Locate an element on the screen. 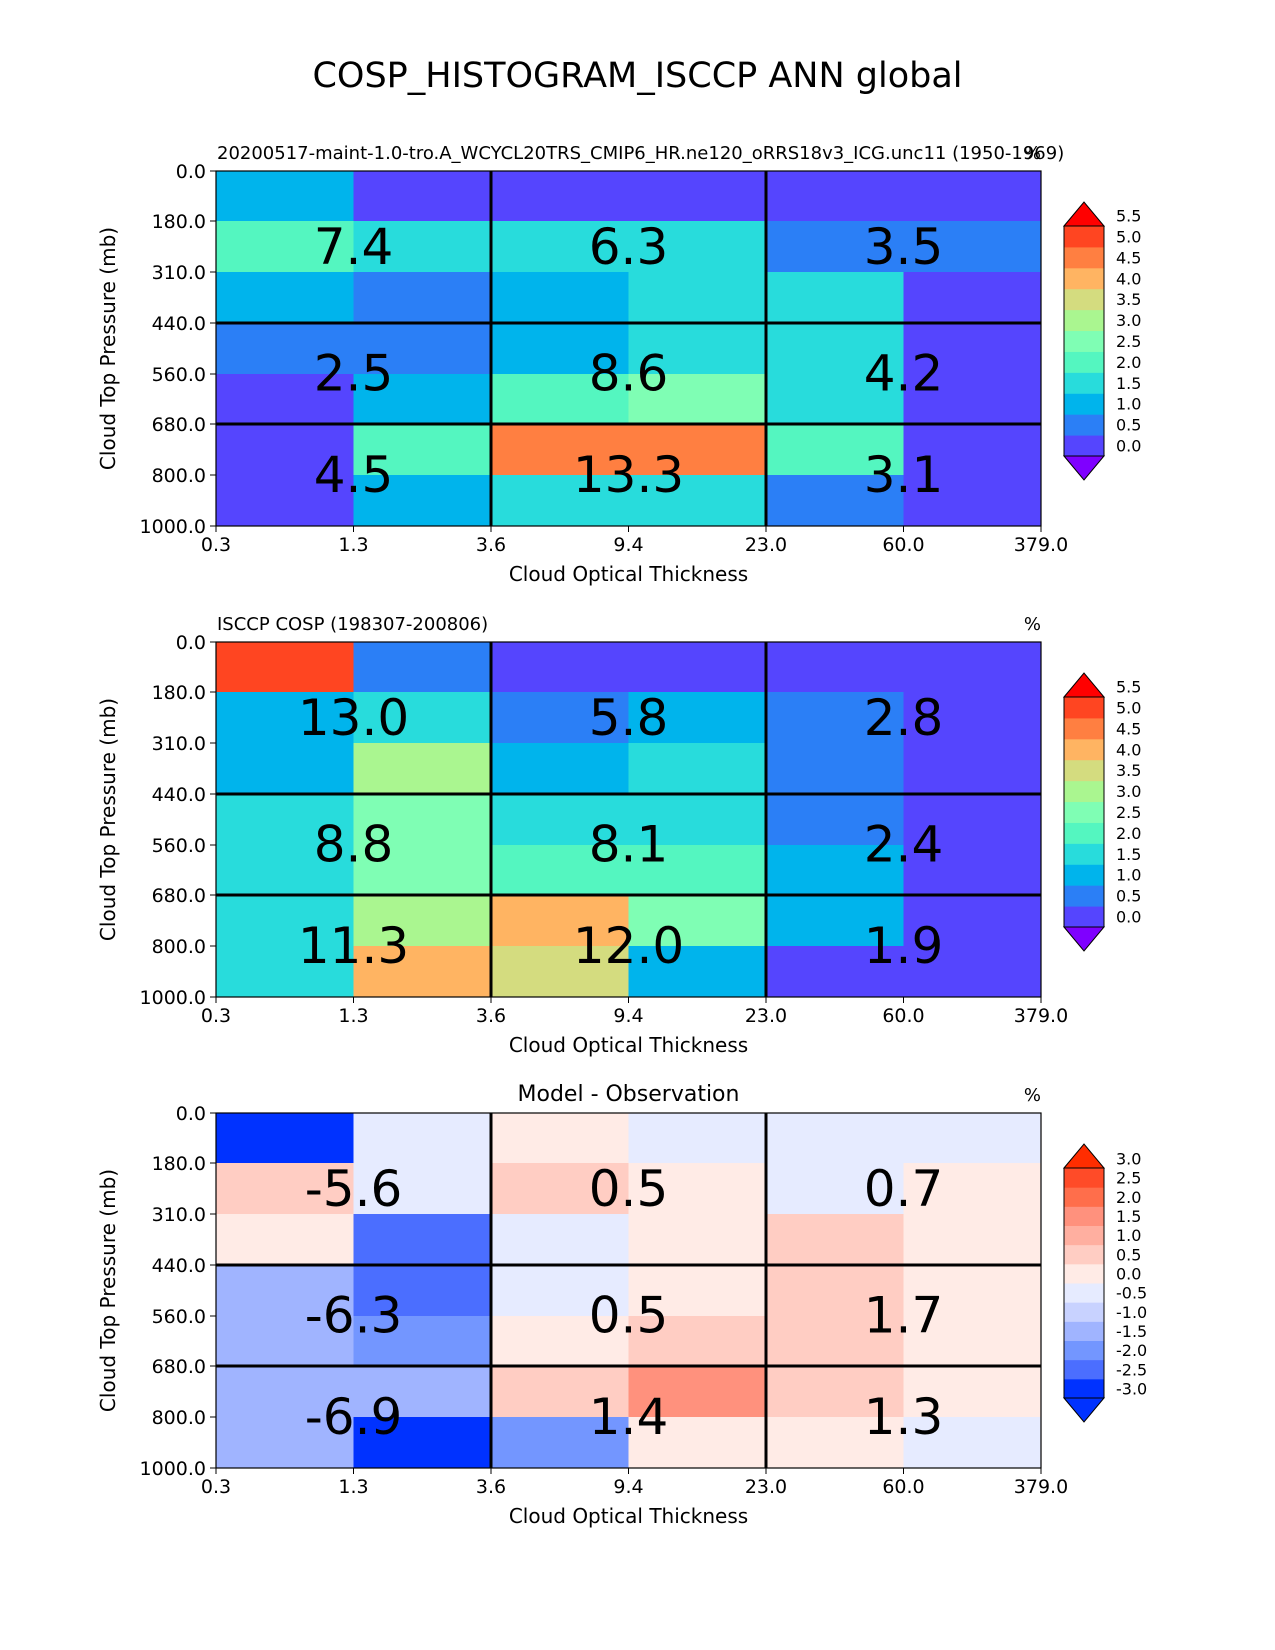 The image size is (1275, 1650). colorbar-tick-label: 2.0 is located at coordinates (1128, 1197).